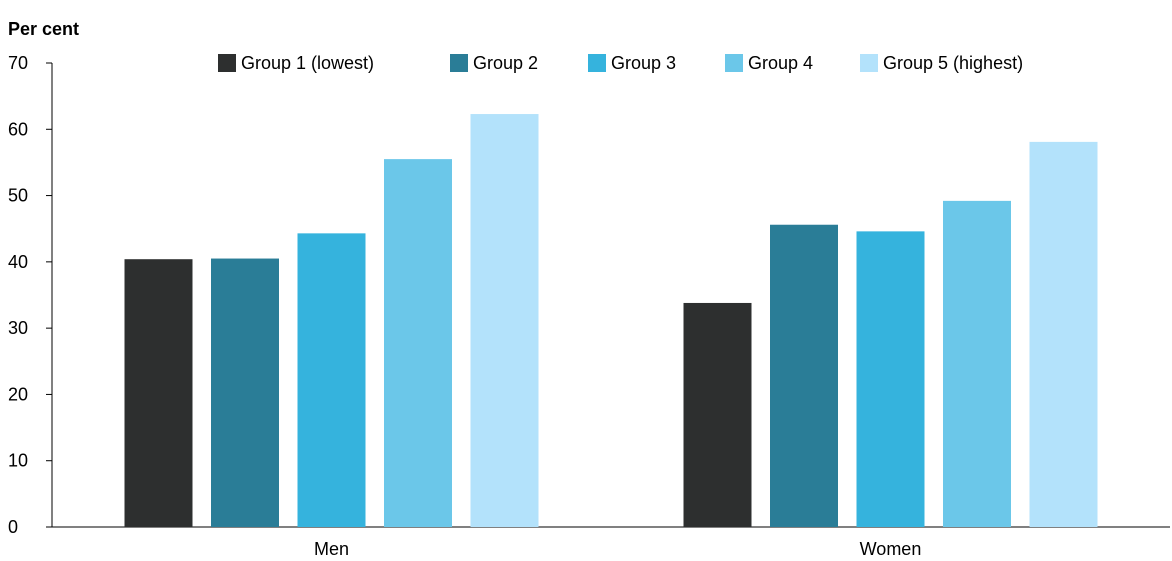 The height and width of the screenshot is (561, 1172). I want to click on y-axis-label: Per cent, so click(43, 29).